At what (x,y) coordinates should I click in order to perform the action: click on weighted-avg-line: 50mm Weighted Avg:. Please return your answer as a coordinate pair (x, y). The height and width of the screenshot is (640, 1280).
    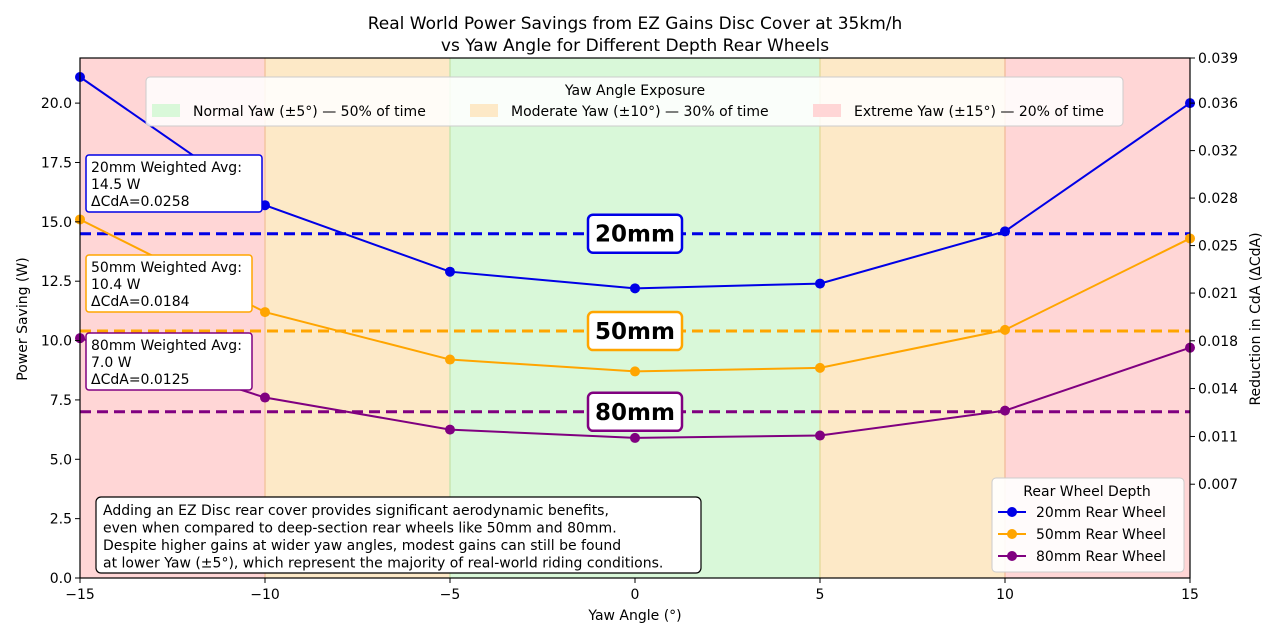
    Looking at the image, I should click on (166, 268).